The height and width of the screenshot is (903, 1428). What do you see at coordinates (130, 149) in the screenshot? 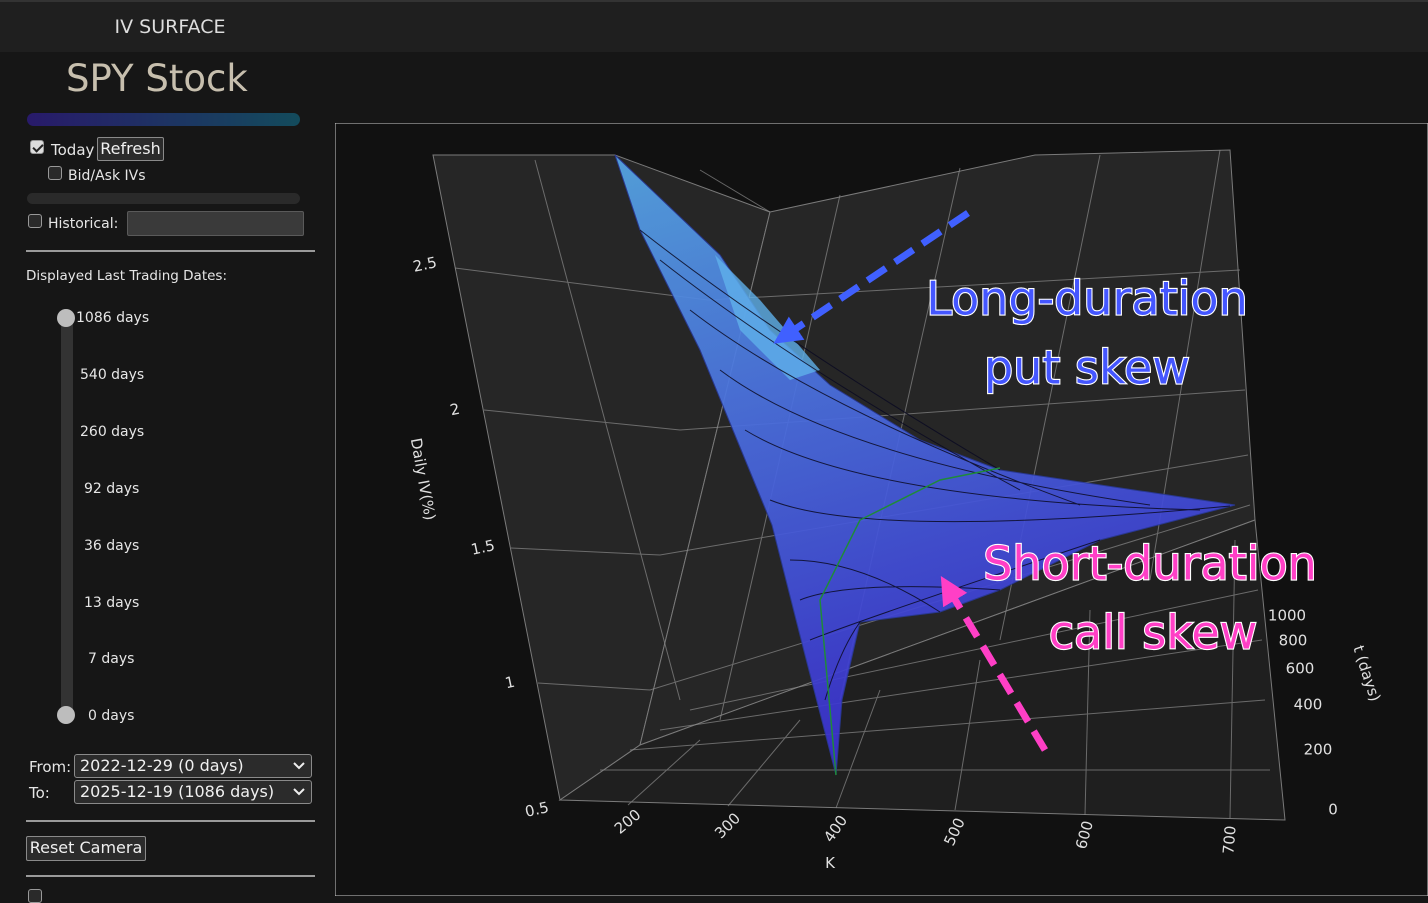
I see `refresh-button: Refresh` at bounding box center [130, 149].